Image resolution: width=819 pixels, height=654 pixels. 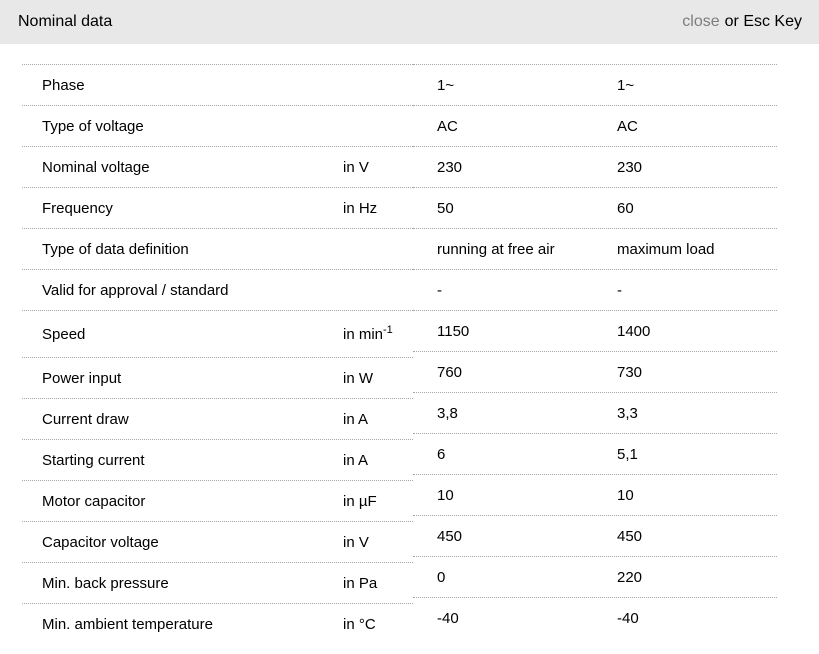 What do you see at coordinates (448, 618) in the screenshot?
I see `row-value-col1: -40` at bounding box center [448, 618].